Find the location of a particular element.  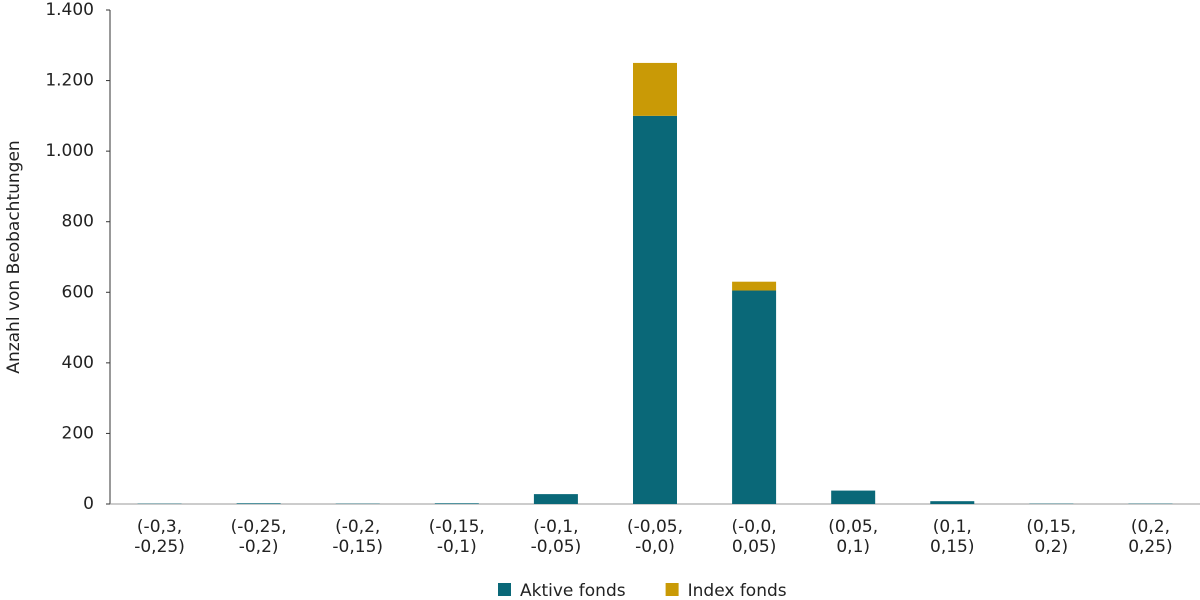

x-tick-label: (-0,15, is located at coordinates (457, 527).